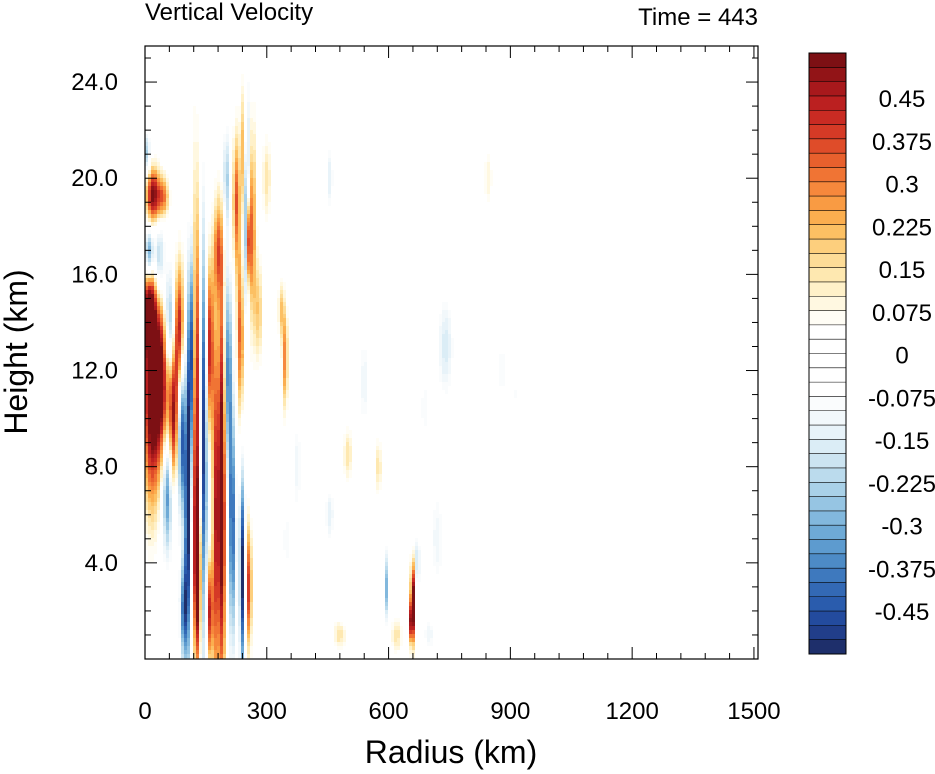 The image size is (935, 774). I want to click on y-tick-label: 4.0, so click(101, 563).